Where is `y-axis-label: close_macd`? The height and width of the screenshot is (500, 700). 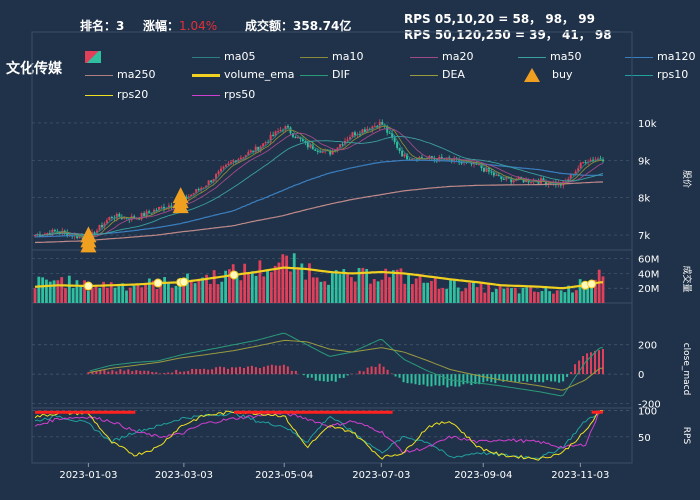
y-axis-label: close_macd is located at coordinates (686, 369).